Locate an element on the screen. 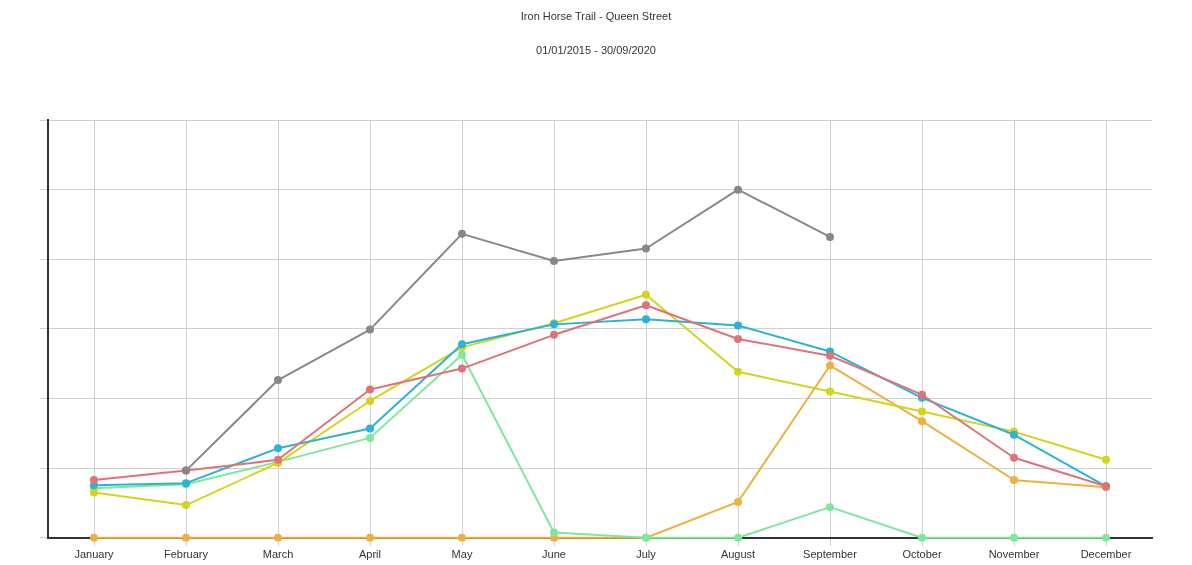 The height and width of the screenshot is (565, 1192). x-tick-label: September is located at coordinates (830, 554).